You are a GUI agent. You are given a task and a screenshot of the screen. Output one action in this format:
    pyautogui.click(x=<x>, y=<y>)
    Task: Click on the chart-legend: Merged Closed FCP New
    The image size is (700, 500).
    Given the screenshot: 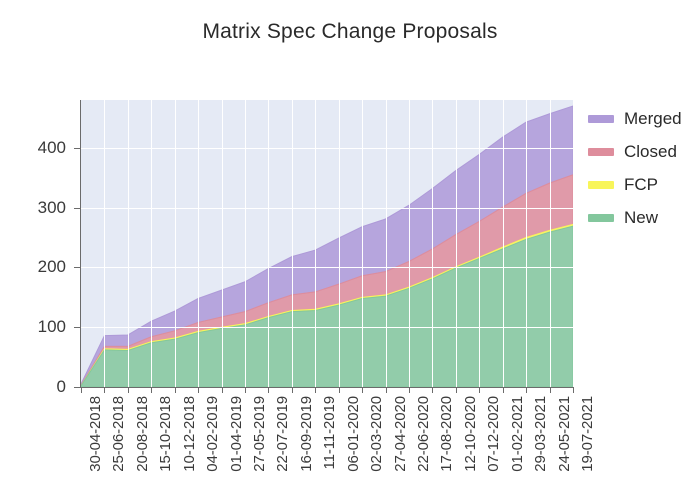 What is the action you would take?
    pyautogui.click(x=644, y=172)
    